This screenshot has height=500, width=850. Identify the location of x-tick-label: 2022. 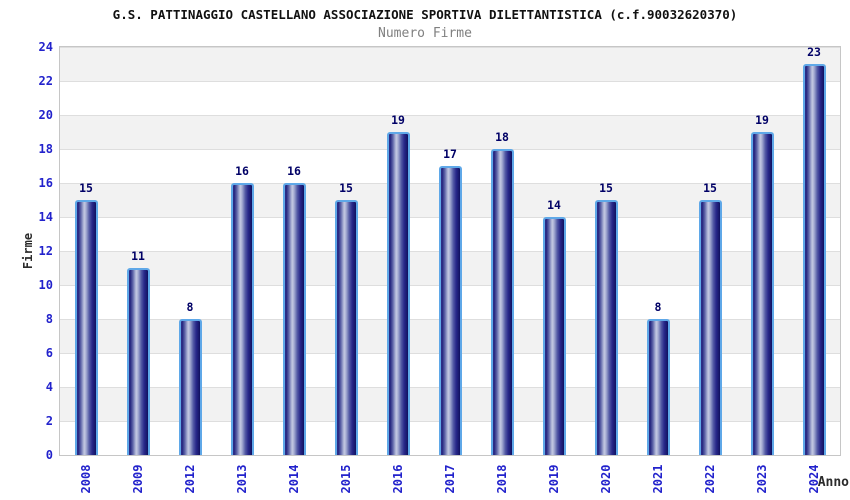
(710, 479).